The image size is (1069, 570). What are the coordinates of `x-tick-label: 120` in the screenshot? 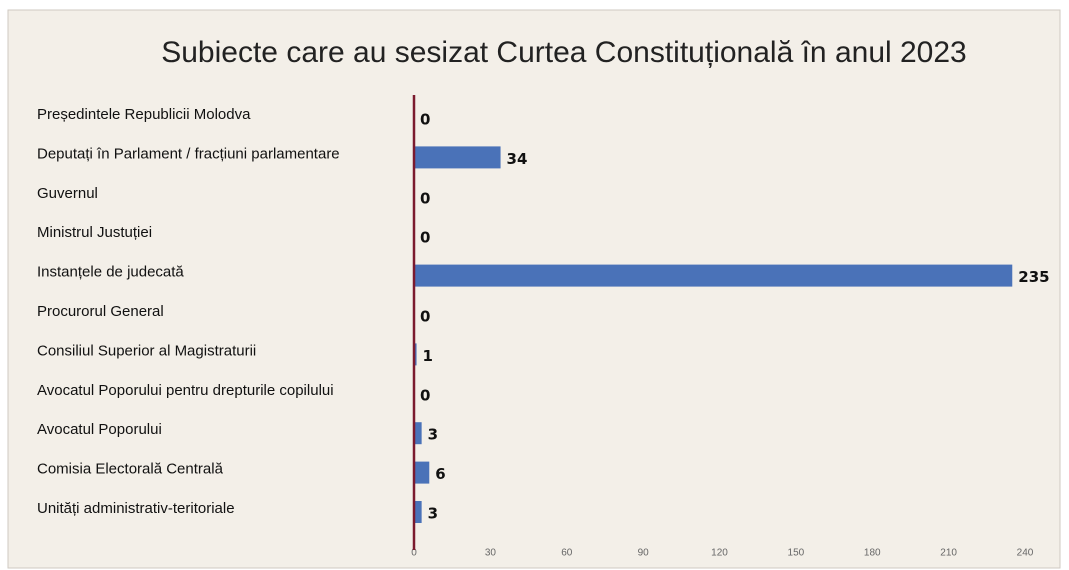 It's located at (719, 553).